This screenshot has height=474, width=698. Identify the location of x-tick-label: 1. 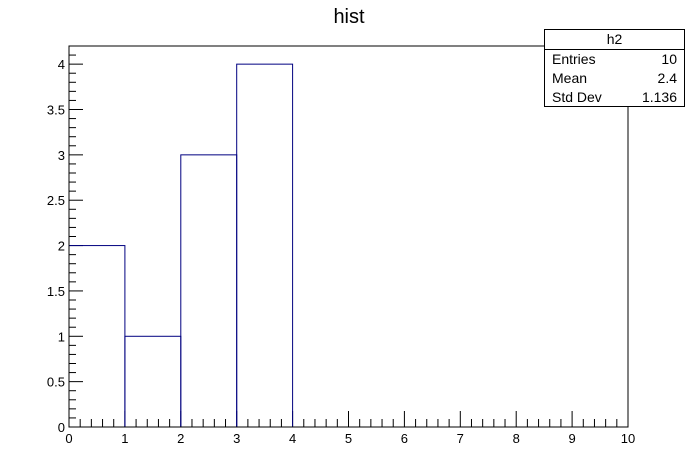
(124, 438).